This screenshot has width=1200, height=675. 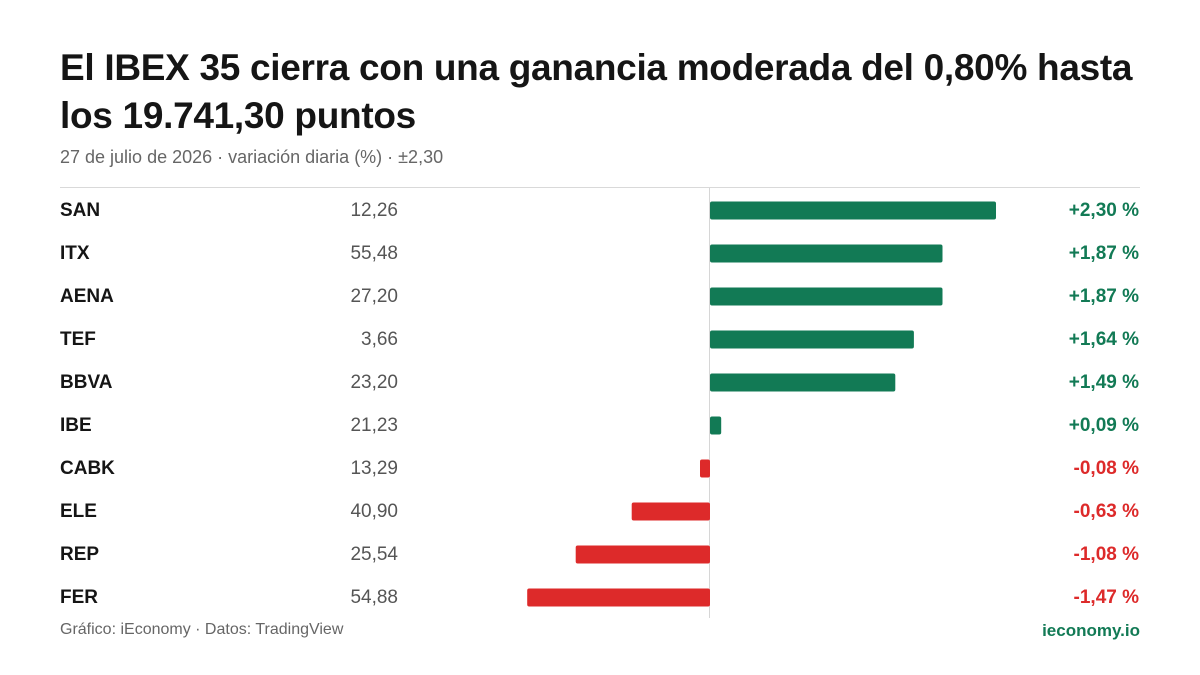 What do you see at coordinates (87, 468) in the screenshot?
I see `ticker-label: CABK` at bounding box center [87, 468].